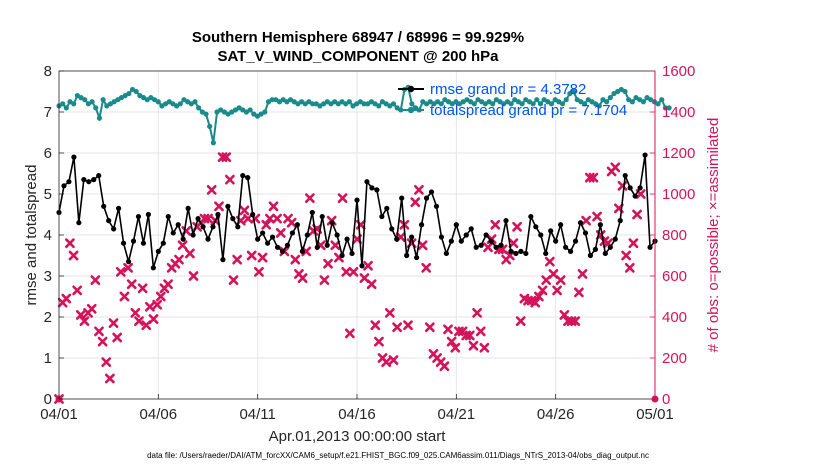  What do you see at coordinates (358, 56) in the screenshot?
I see `chart-subtitle: SAT_V_WIND_COMPONENT @ 200 hPa` at bounding box center [358, 56].